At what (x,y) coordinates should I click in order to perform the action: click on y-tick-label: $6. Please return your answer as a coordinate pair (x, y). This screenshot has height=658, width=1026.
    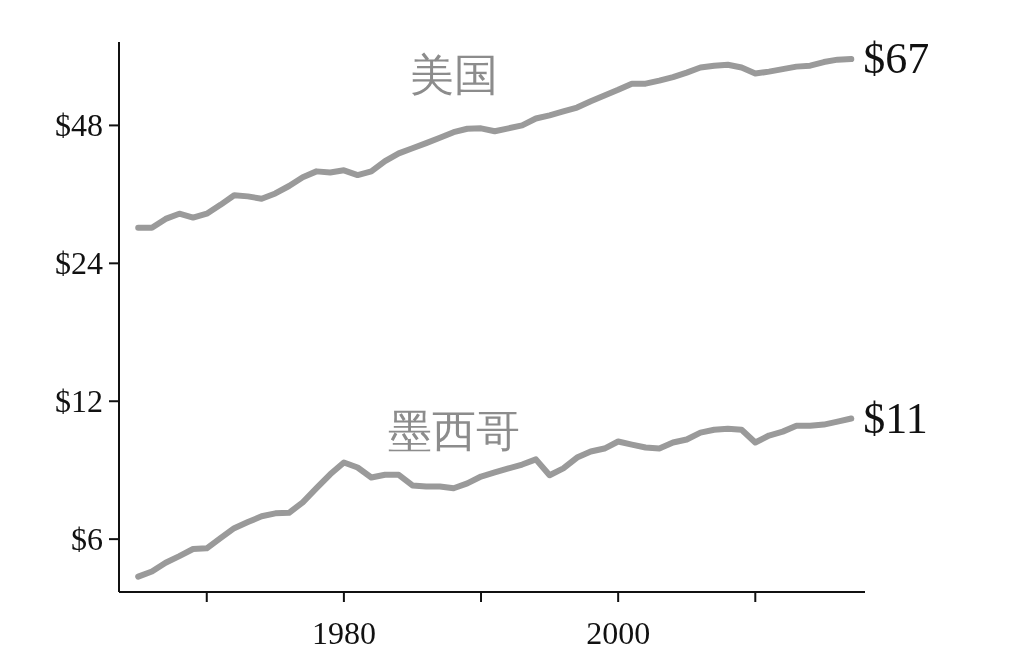
    Looking at the image, I should click on (87, 539).